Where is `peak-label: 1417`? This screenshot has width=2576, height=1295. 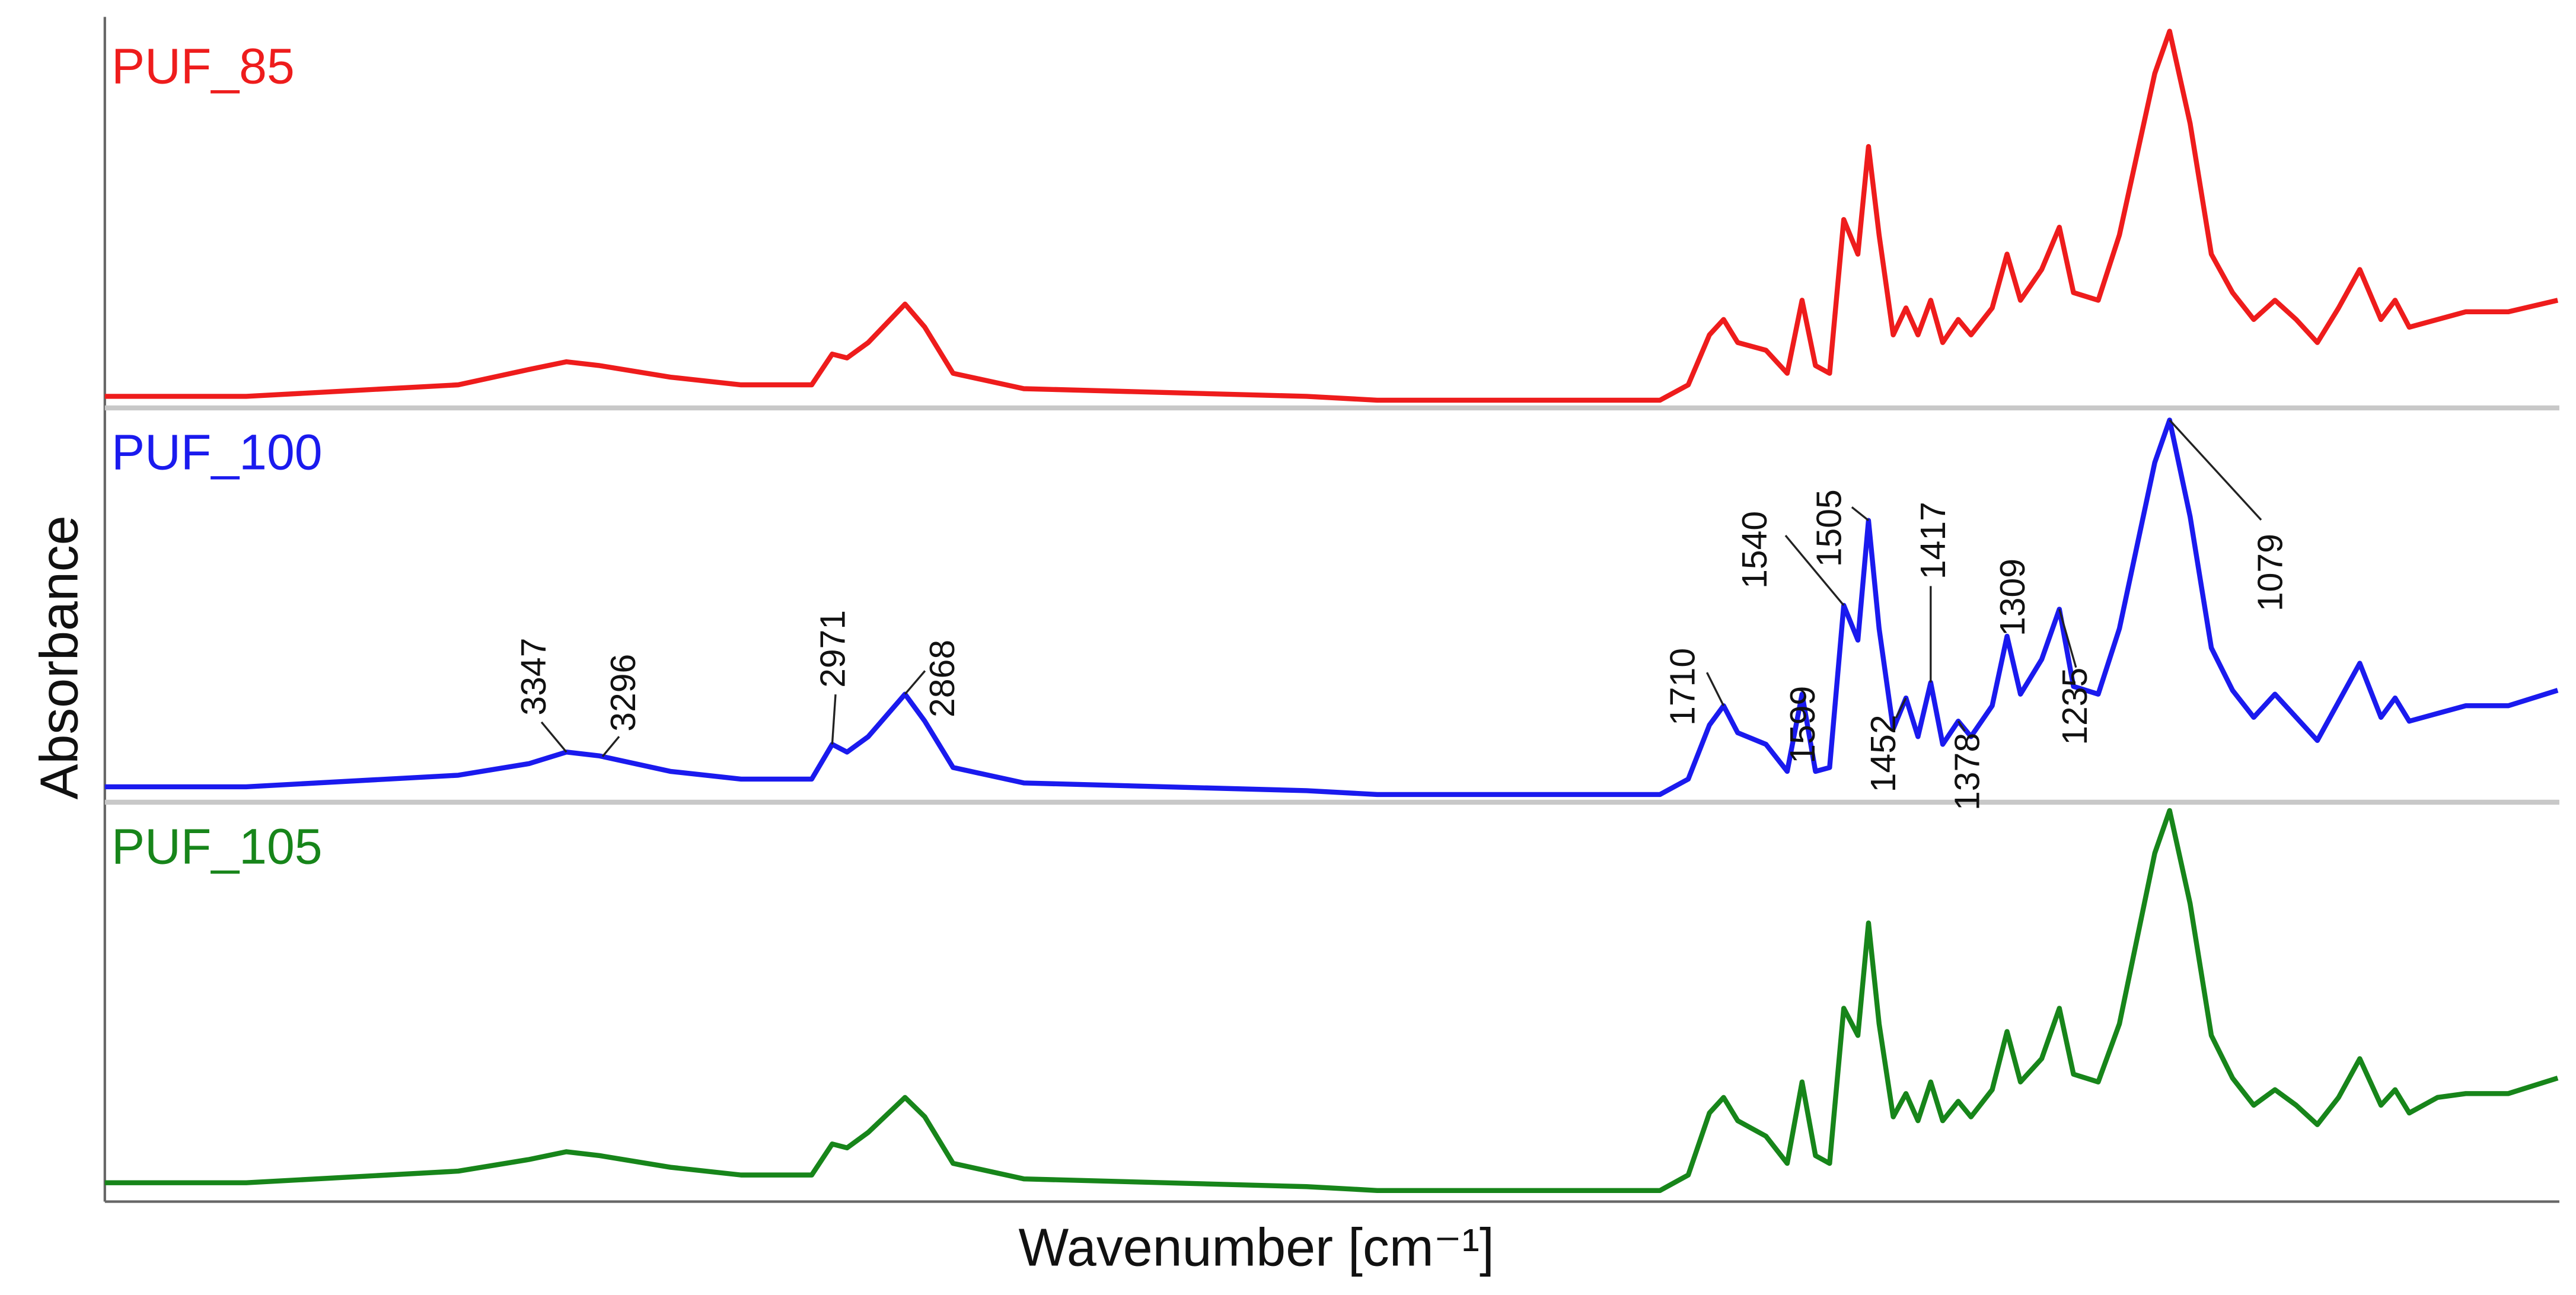 peak-label: 1417 is located at coordinates (1933, 540).